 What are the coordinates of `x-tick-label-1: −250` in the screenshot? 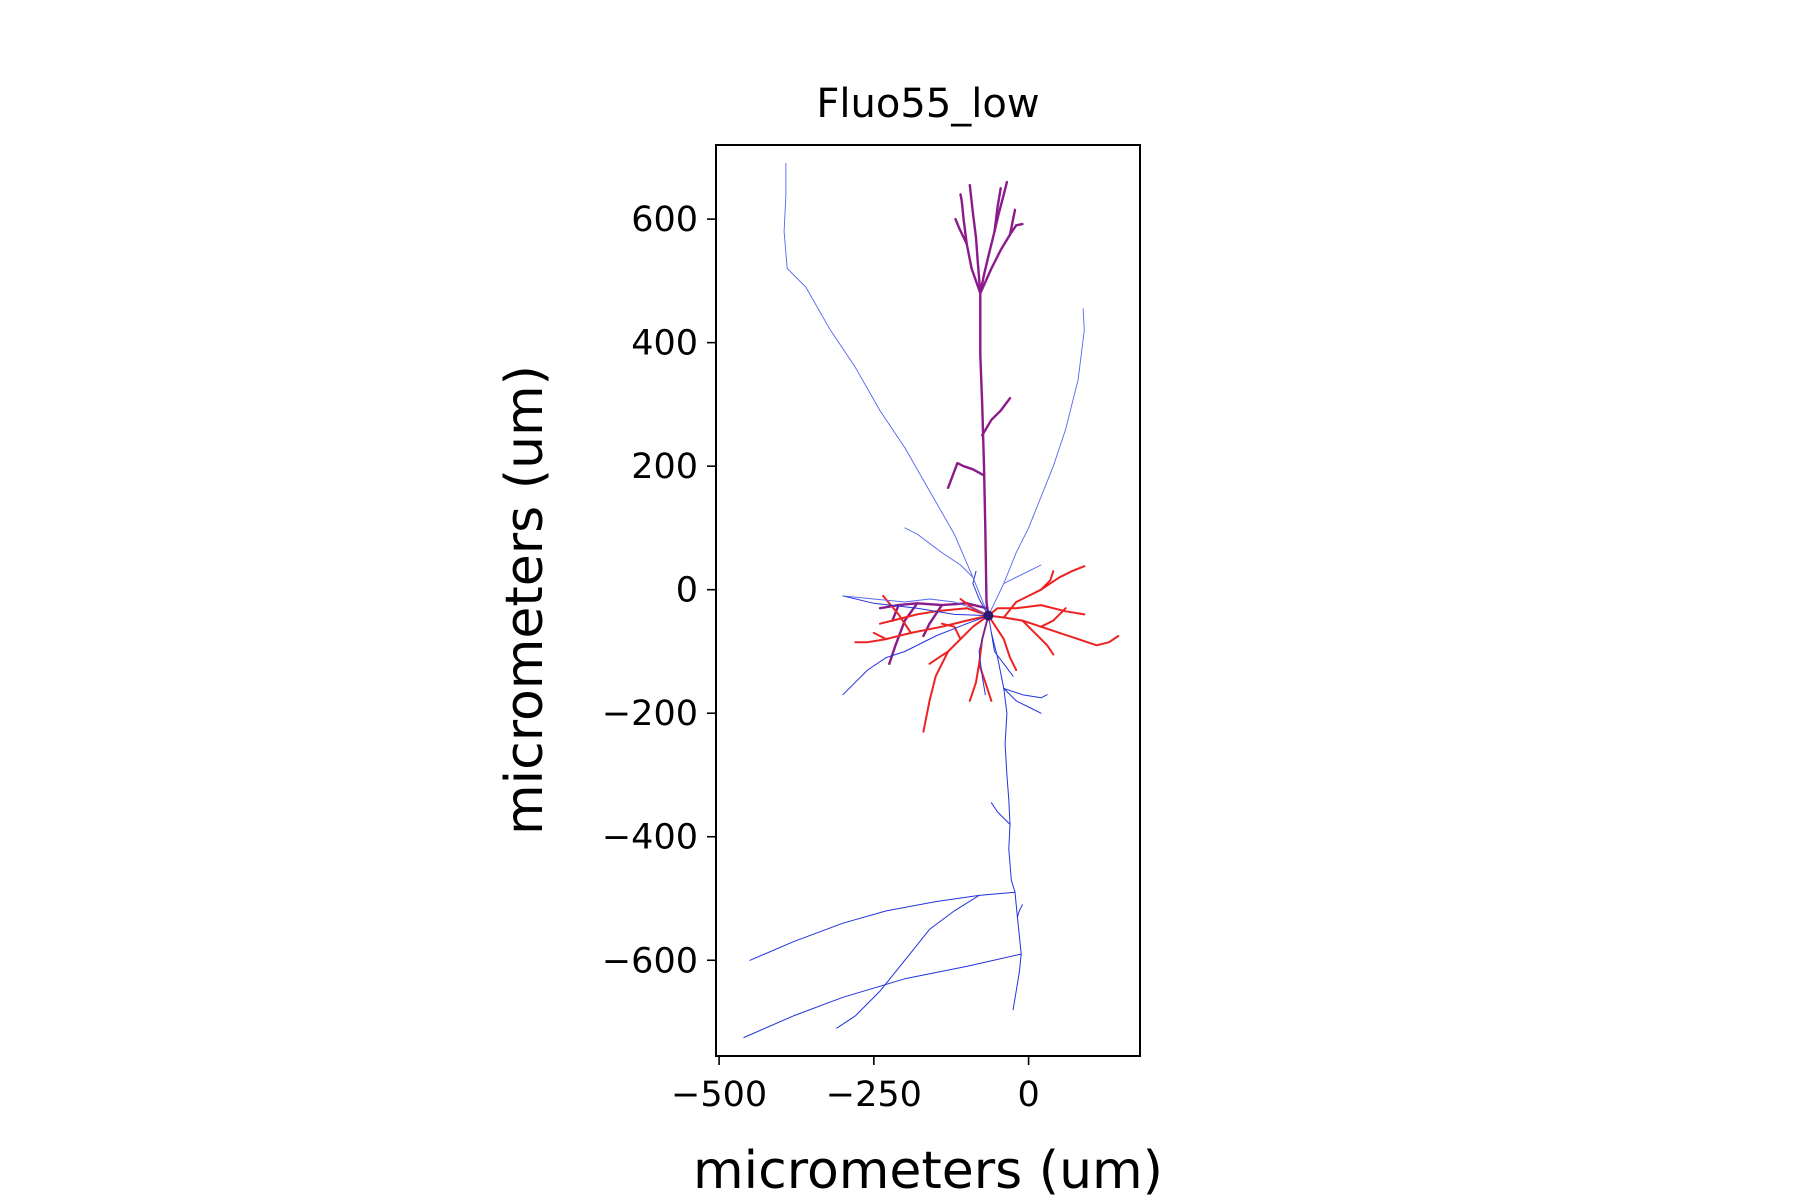 It's located at (874, 1095).